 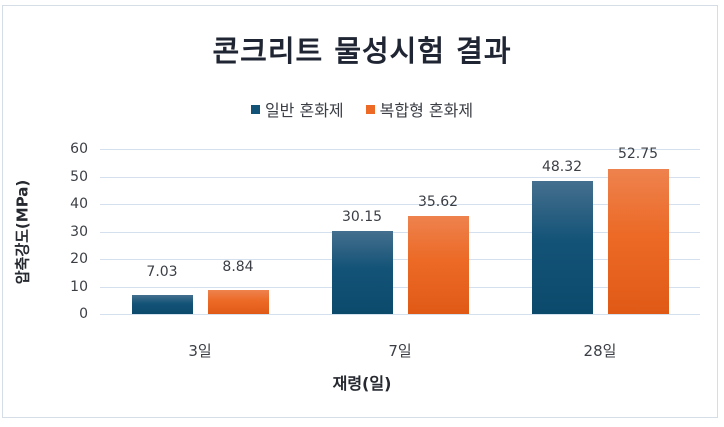 I want to click on x-axis-label: 재령(일), so click(x=362, y=383).